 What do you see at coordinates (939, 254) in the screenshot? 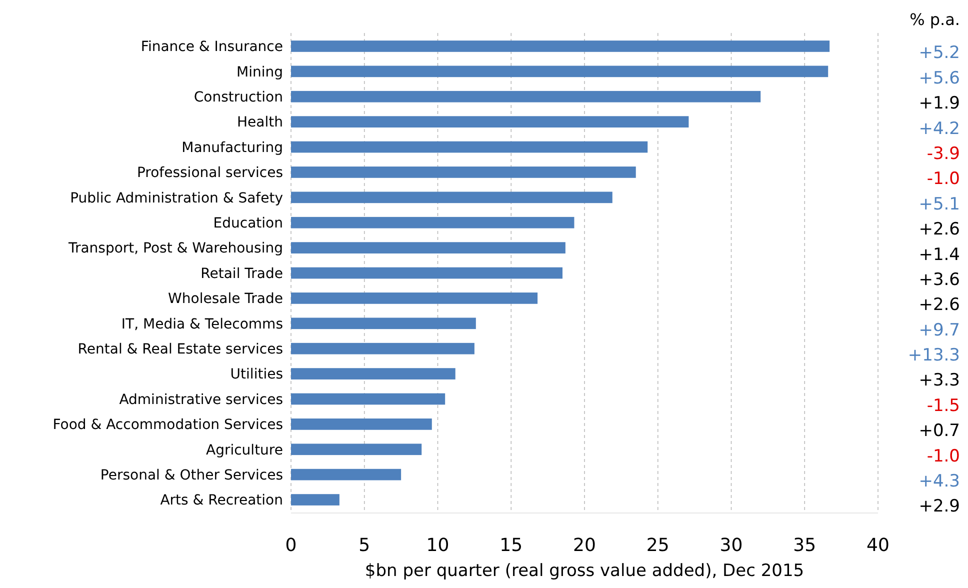
I see `text: +1.4` at bounding box center [939, 254].